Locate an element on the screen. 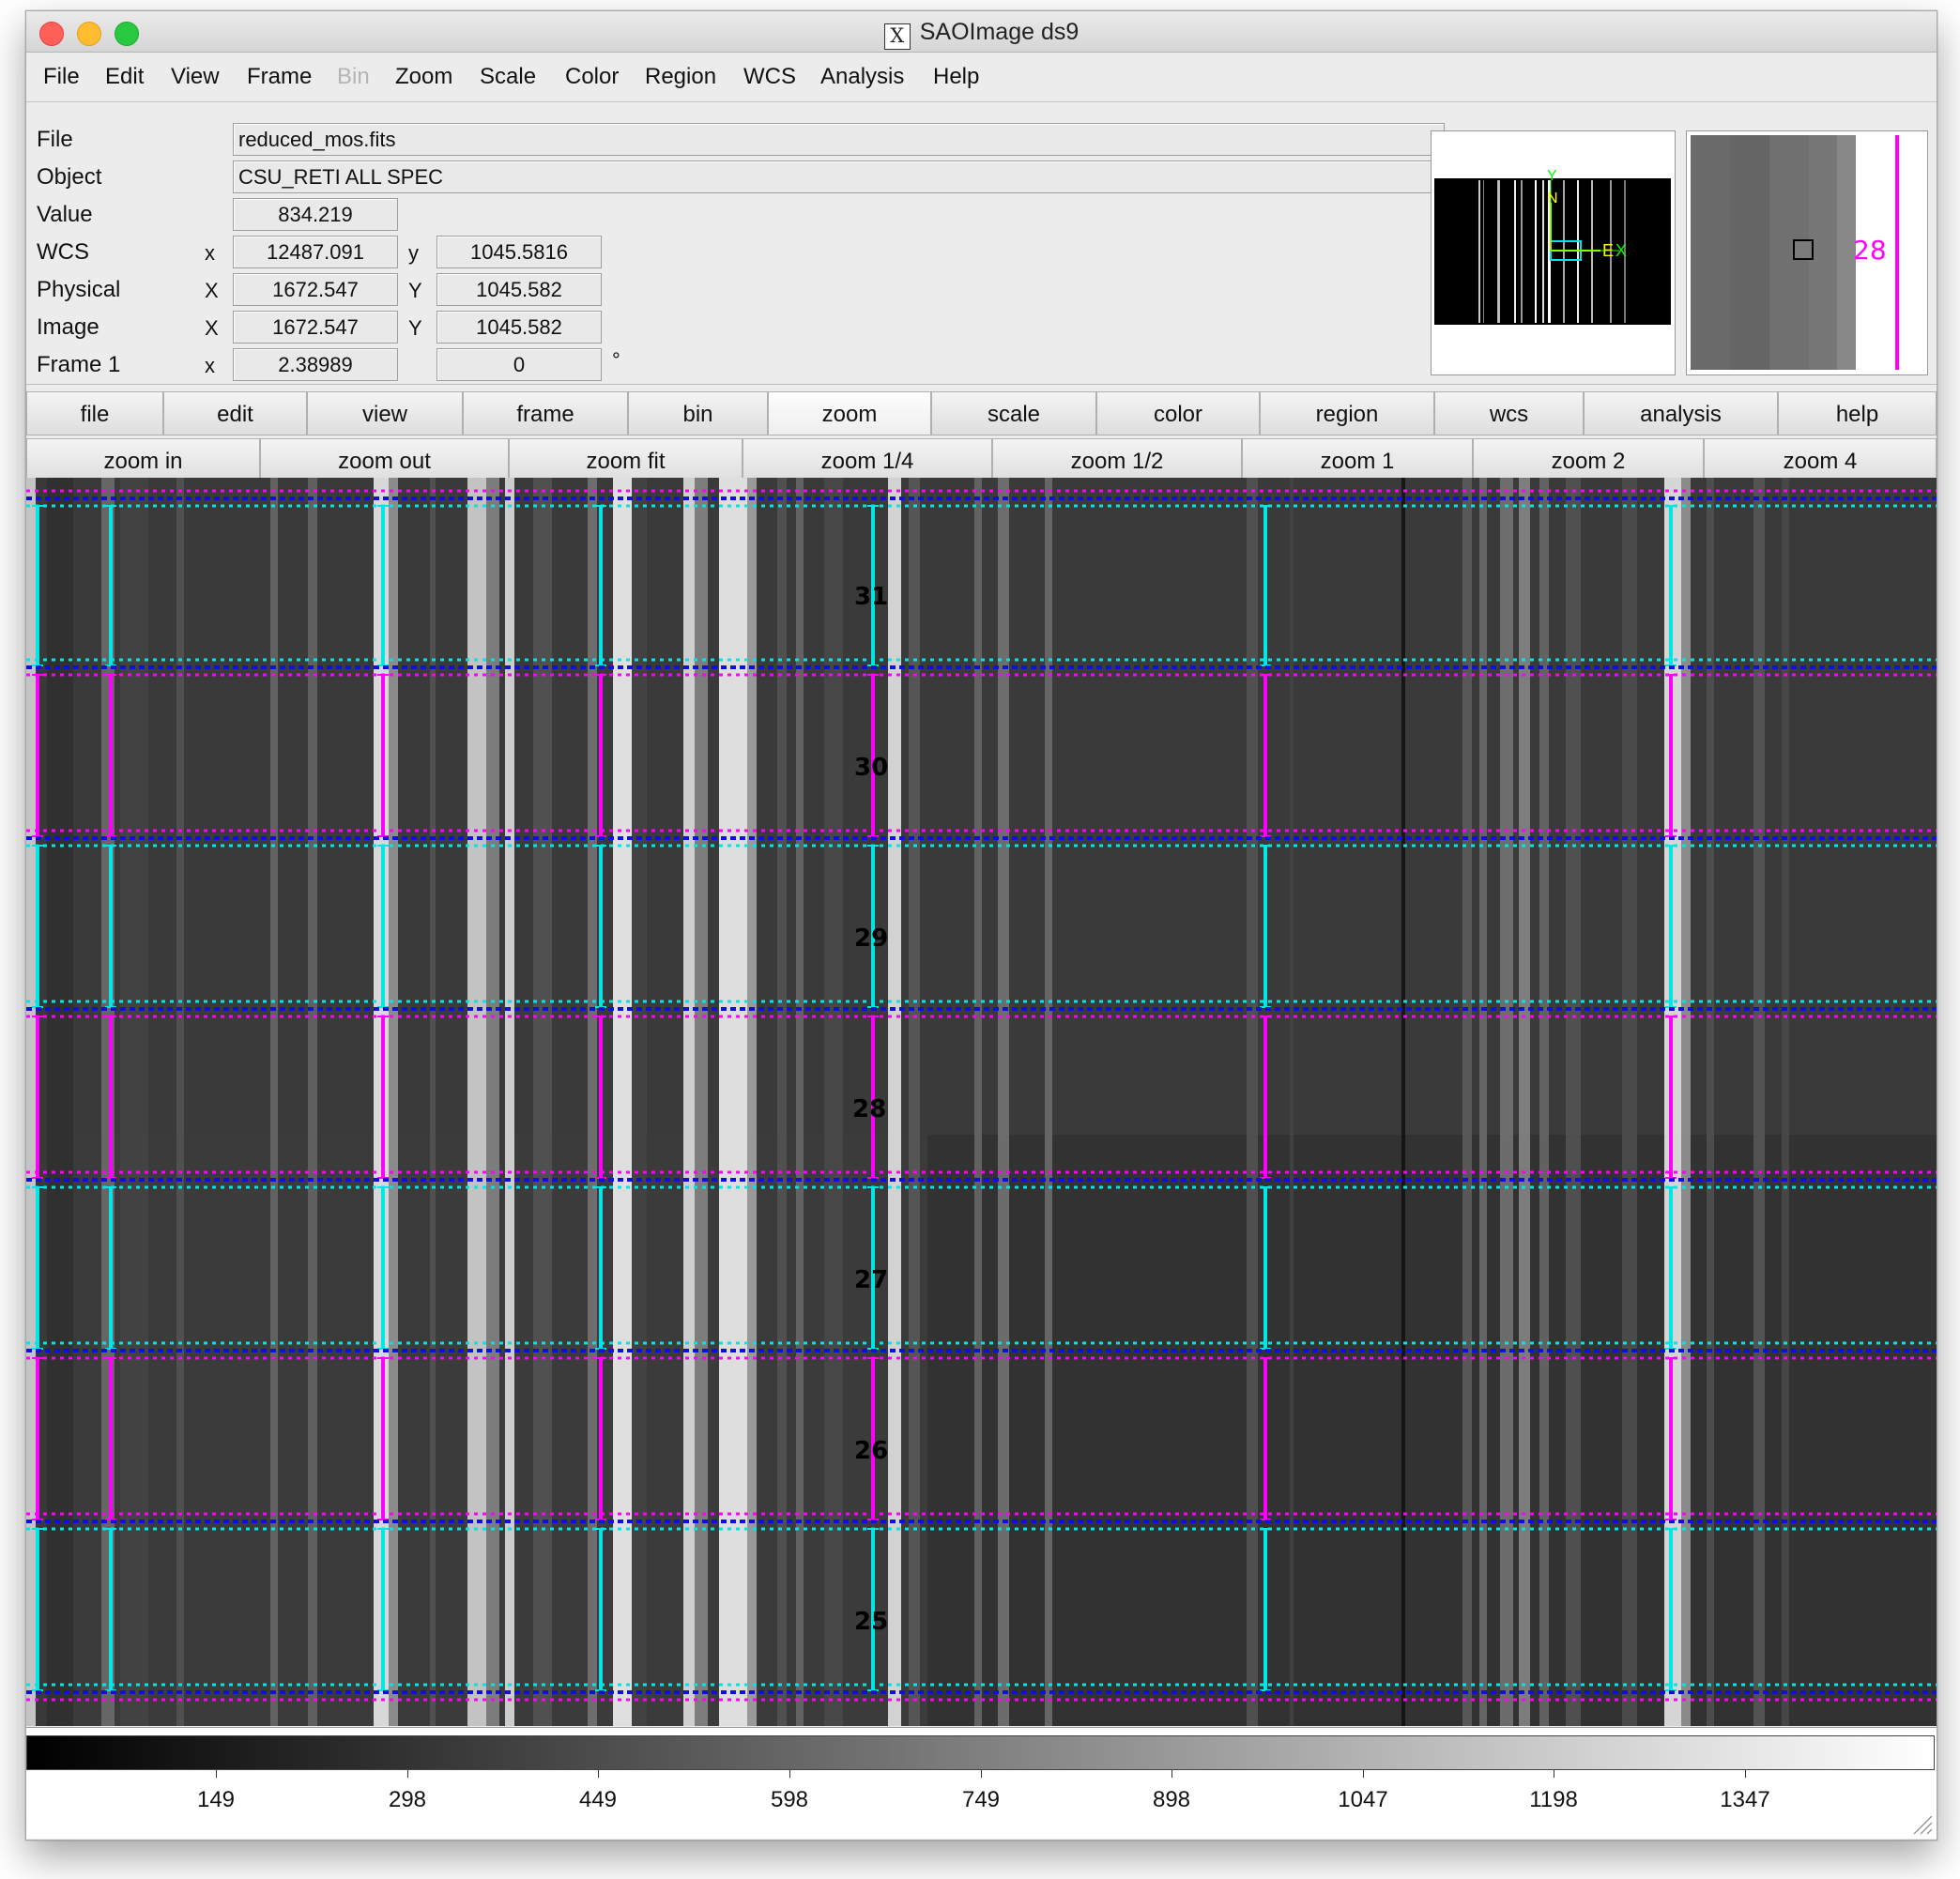 This screenshot has height=1879, width=1960. zoom-4-button: zoom 4 is located at coordinates (1820, 460).